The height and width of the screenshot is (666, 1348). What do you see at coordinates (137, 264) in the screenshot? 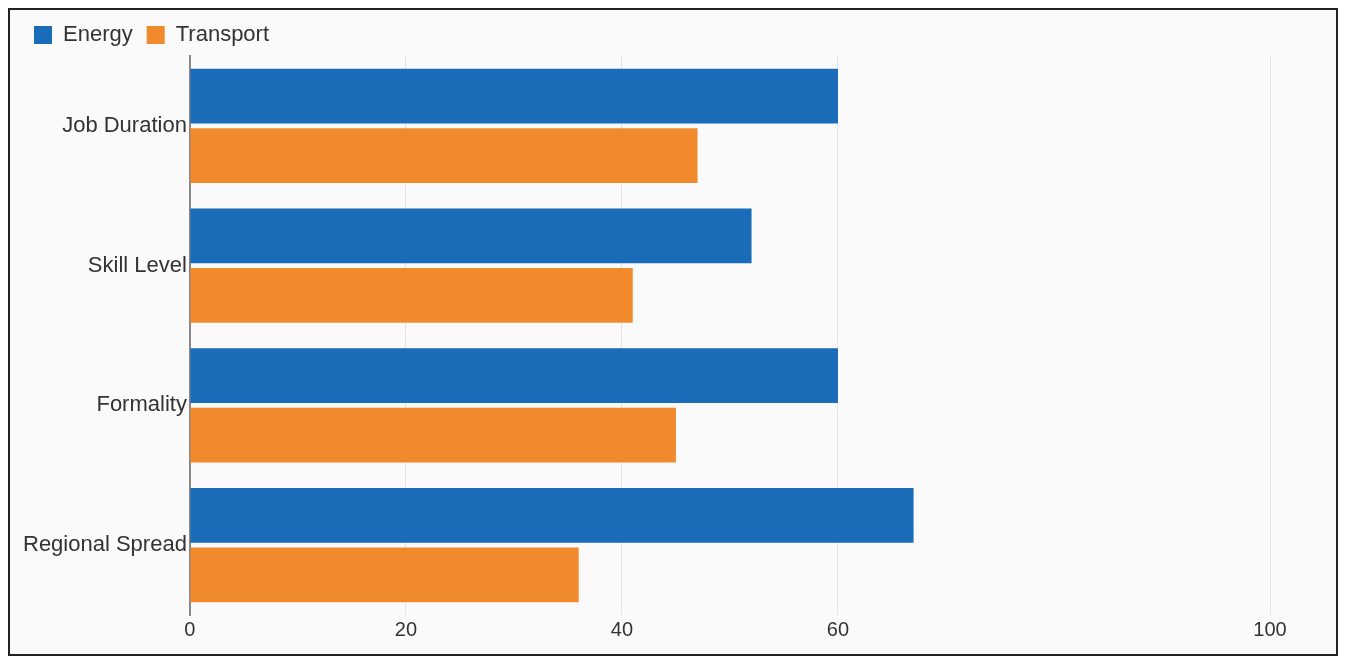
I see `y-tick-label: Skill Level` at bounding box center [137, 264].